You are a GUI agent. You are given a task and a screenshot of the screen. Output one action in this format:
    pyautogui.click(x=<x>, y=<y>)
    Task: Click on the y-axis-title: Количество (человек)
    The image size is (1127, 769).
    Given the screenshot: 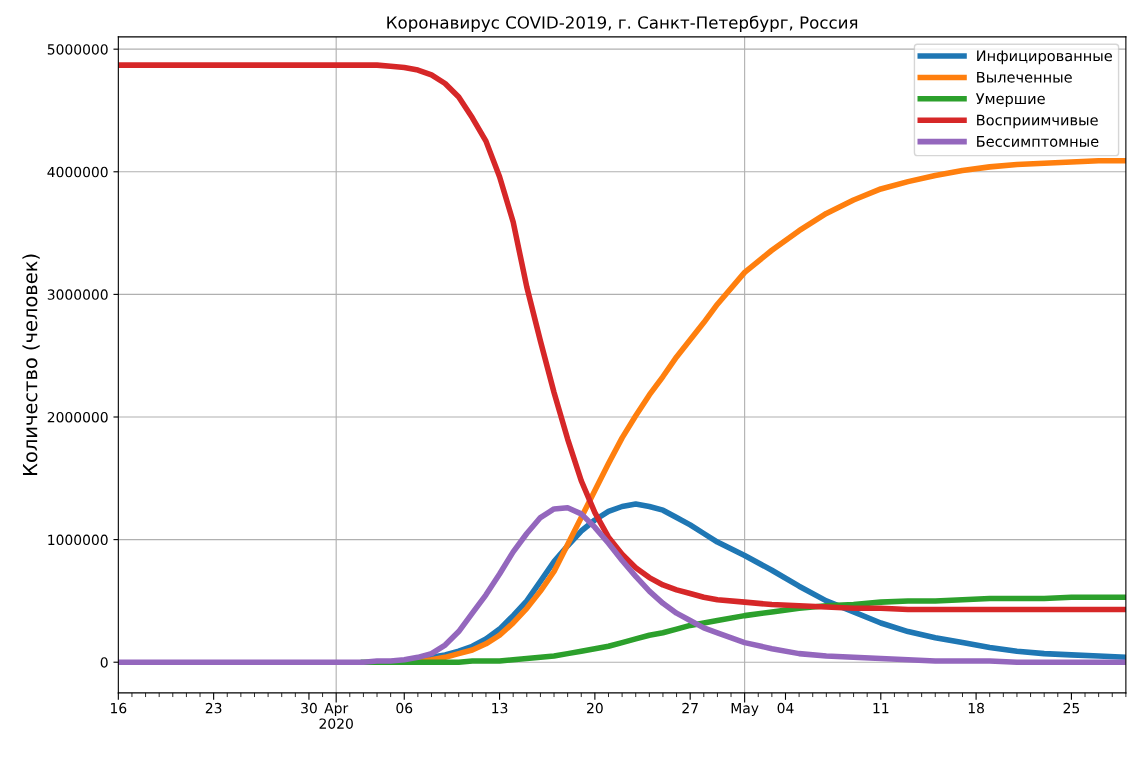 What is the action you would take?
    pyautogui.click(x=31, y=364)
    